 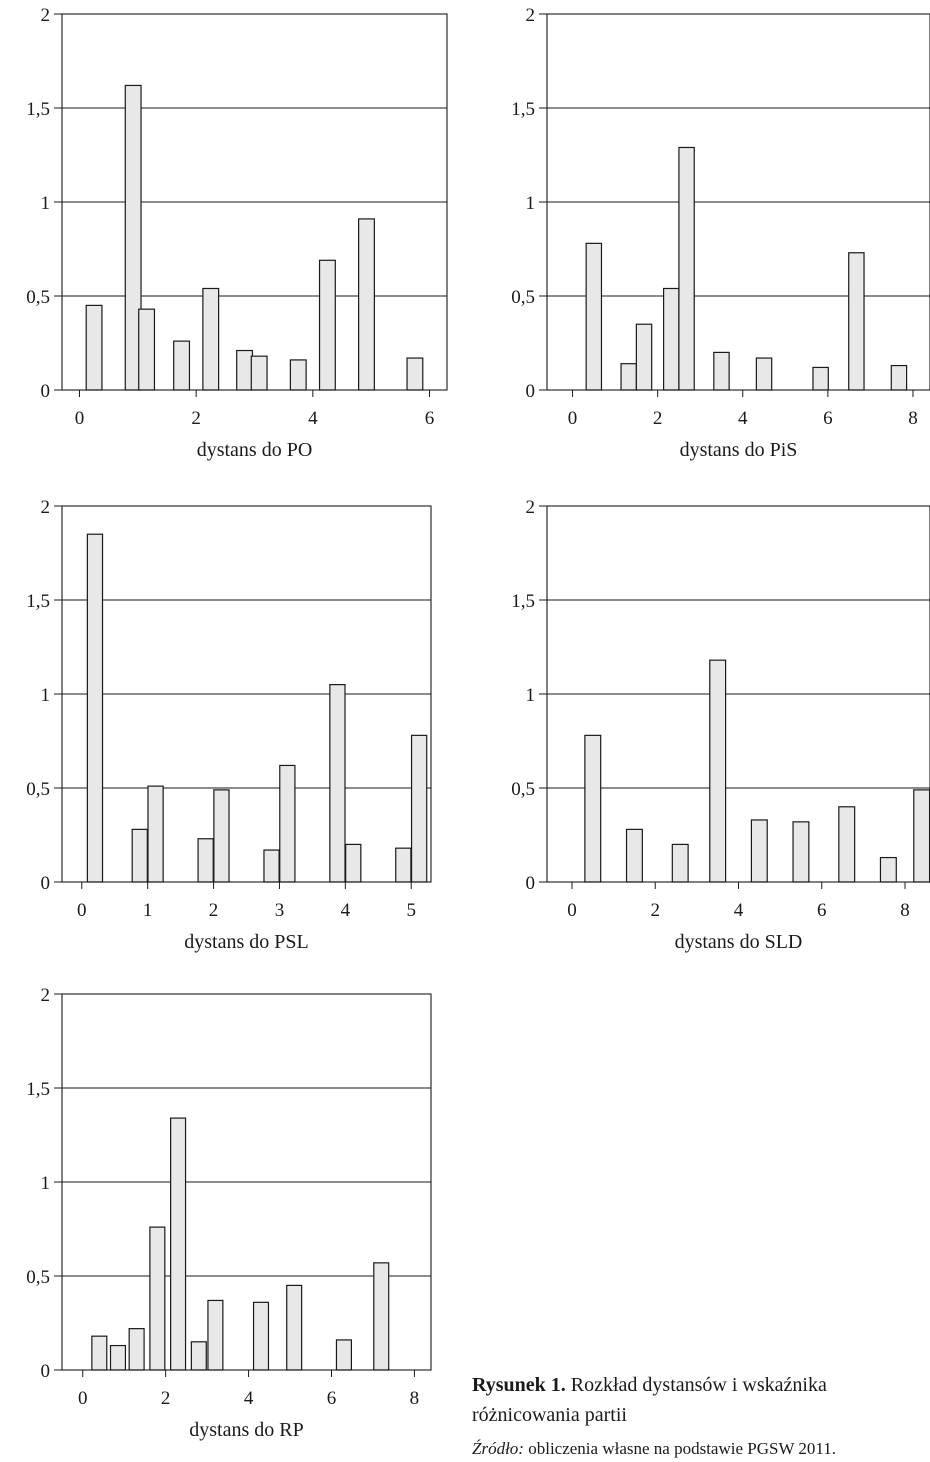 What do you see at coordinates (255, 450) in the screenshot?
I see `x-axis-label: dystans do PO` at bounding box center [255, 450].